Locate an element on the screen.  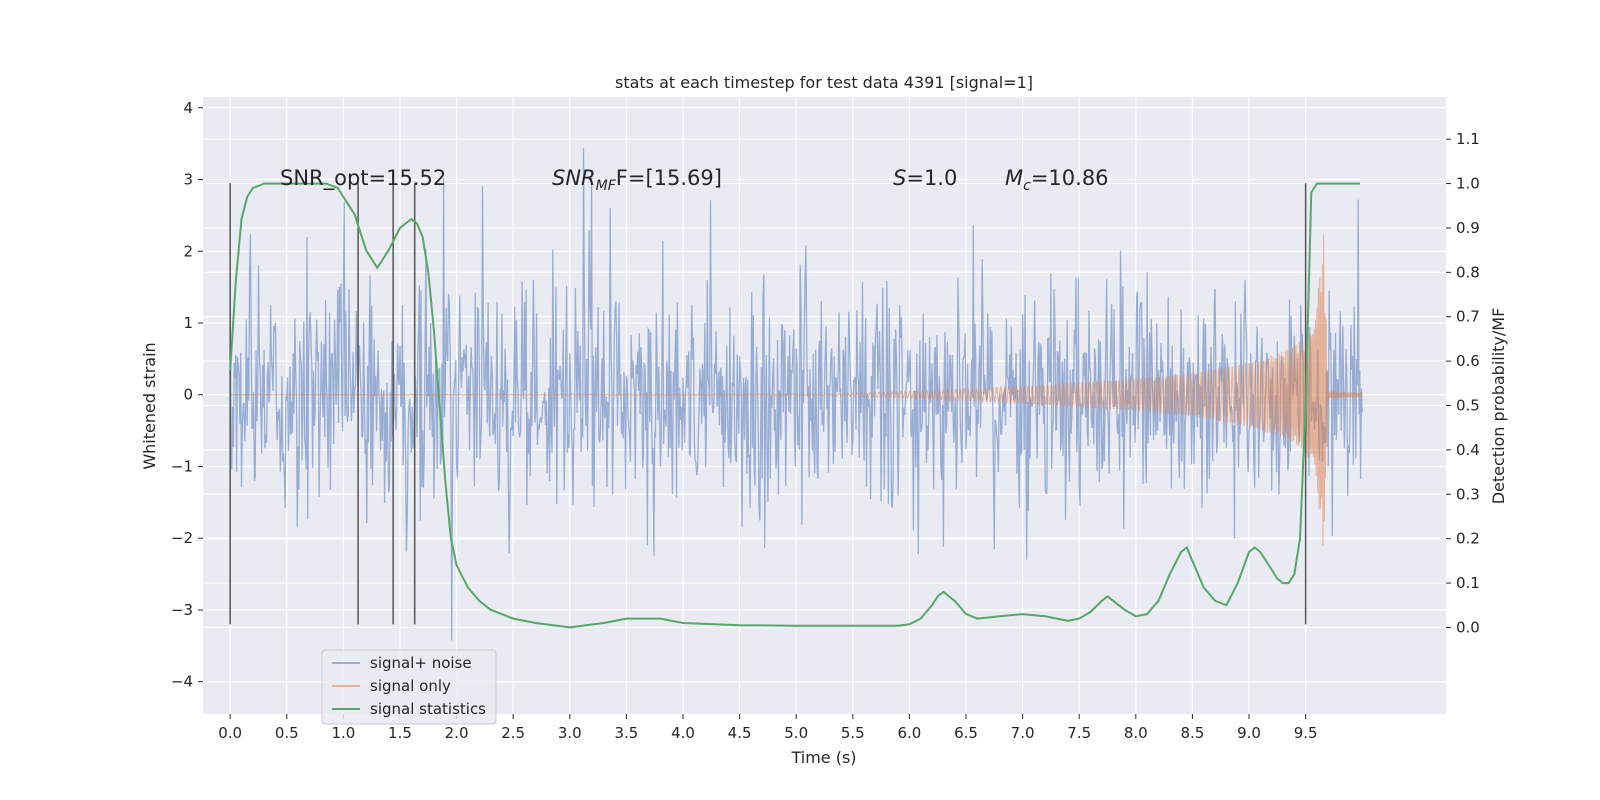
y-left-tick-label: −4 is located at coordinates (182, 682).